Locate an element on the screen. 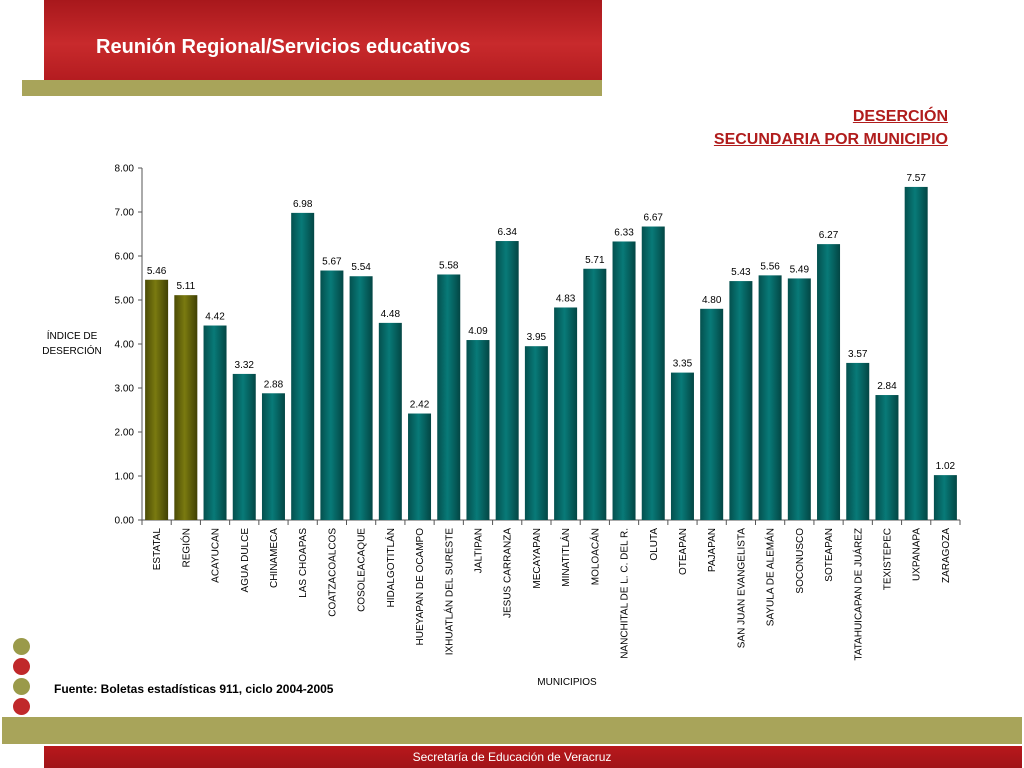 This screenshot has height=768, width=1024. decorative-dots is located at coordinates (23, 678).